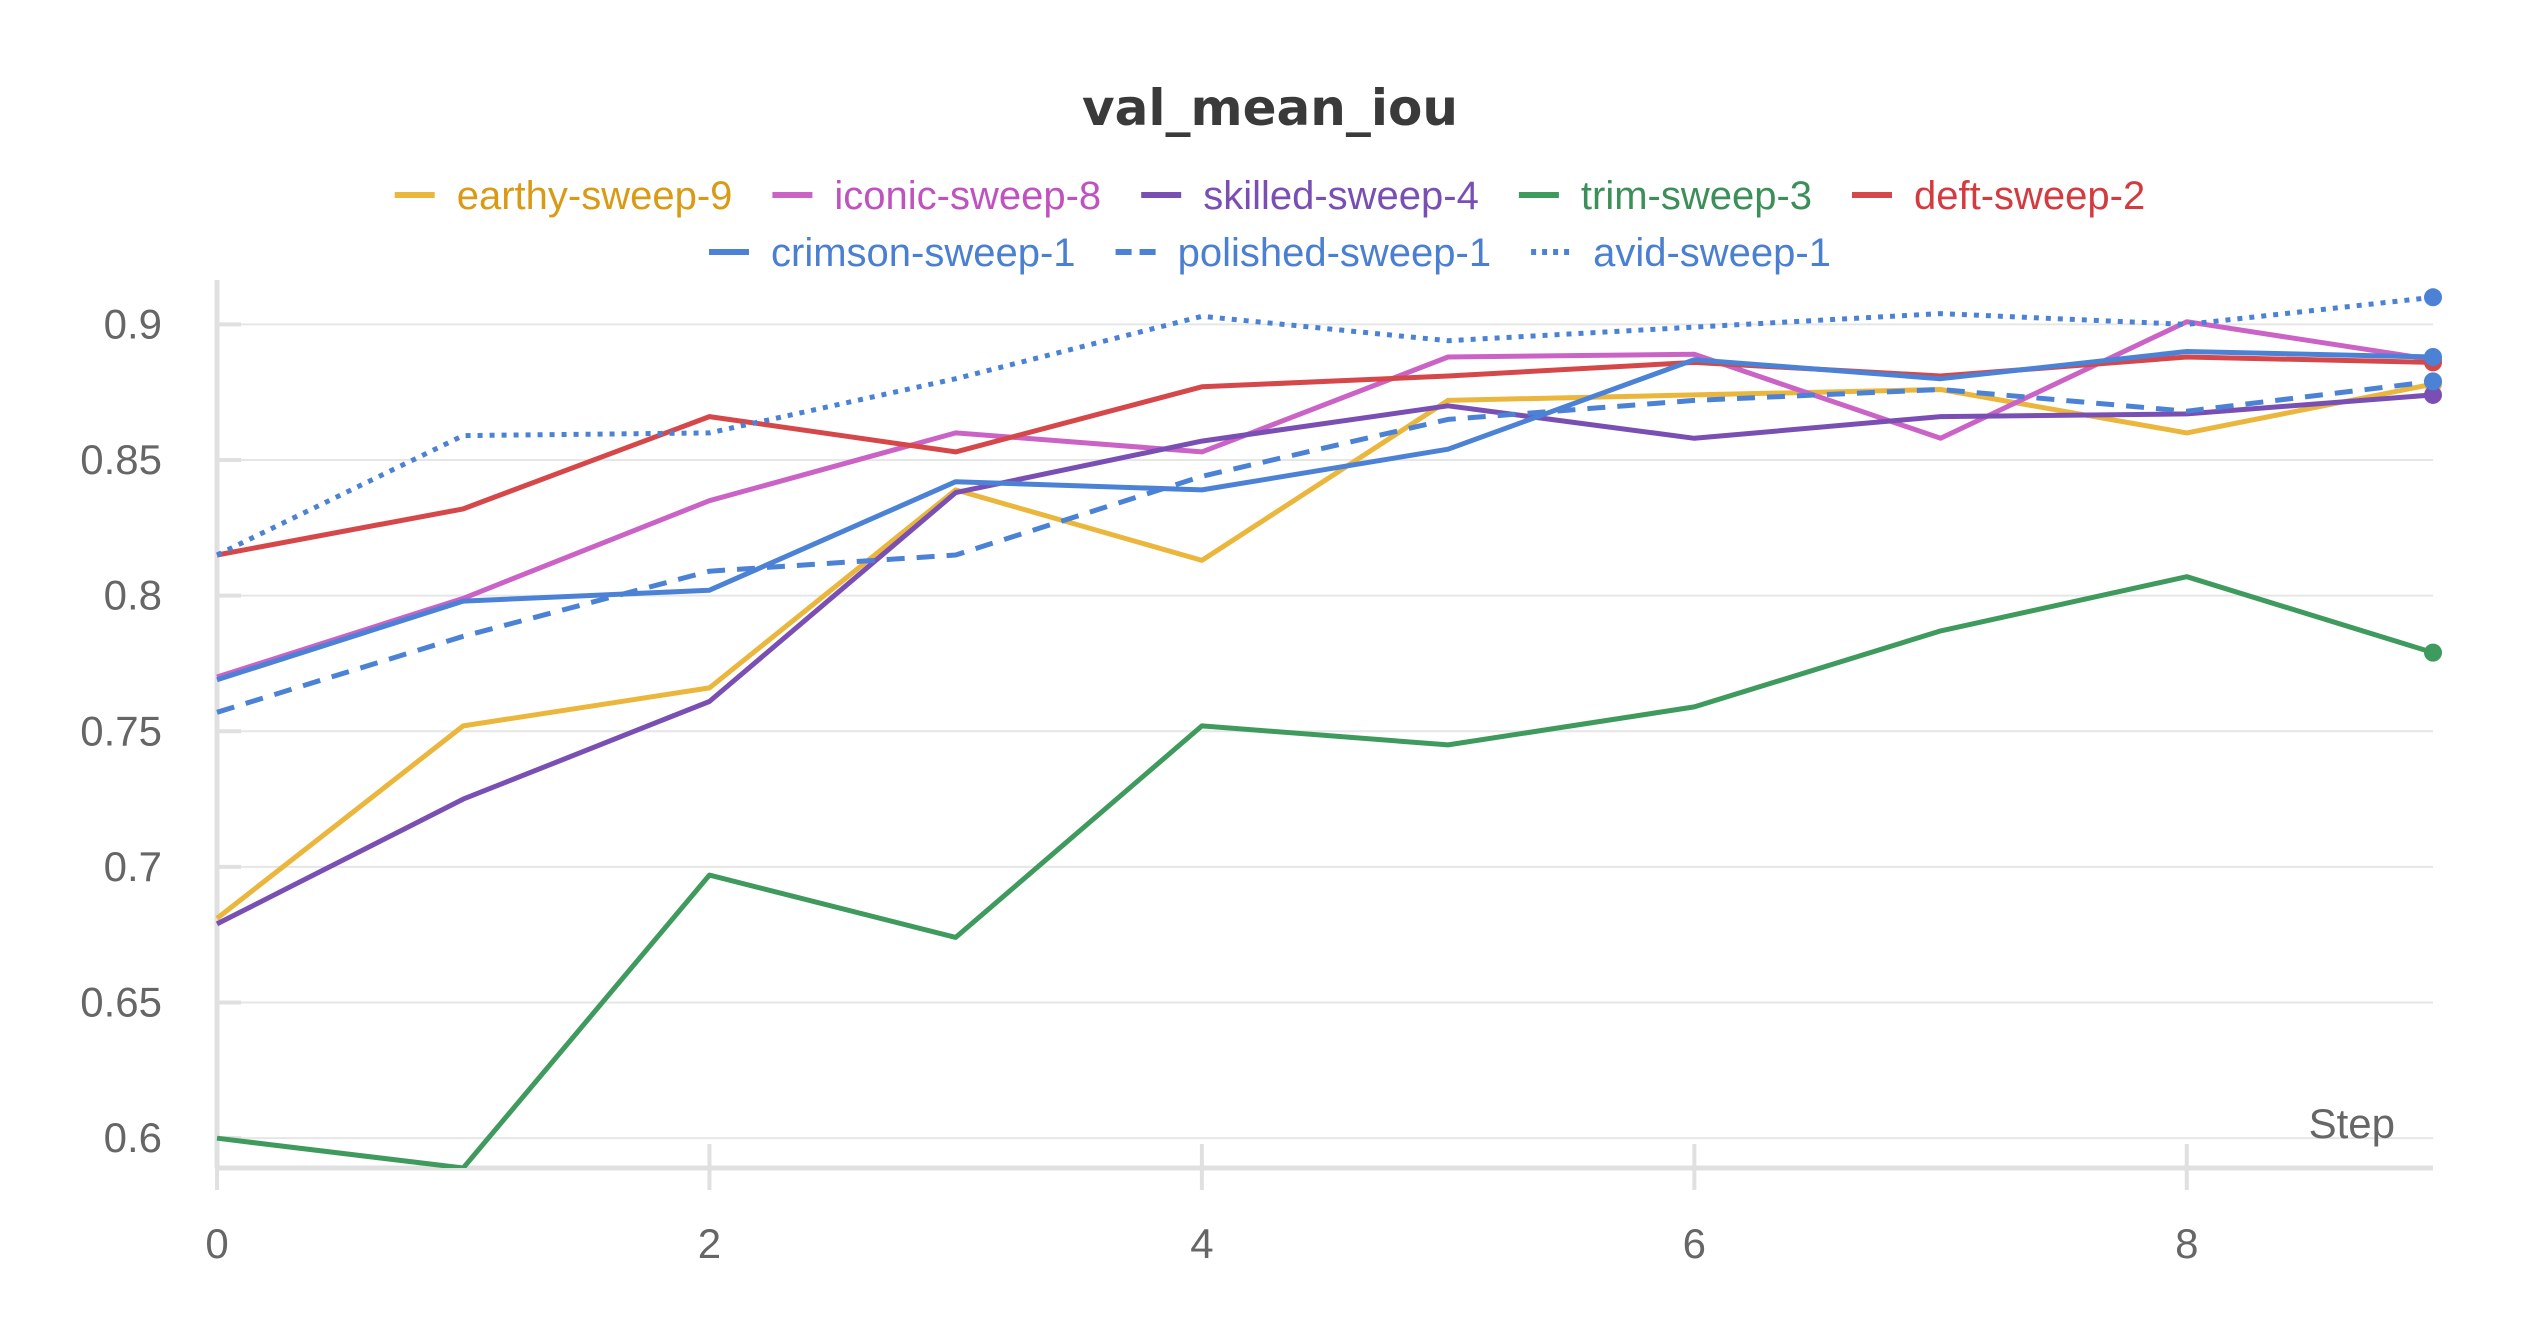 The image size is (2528, 1328). I want to click on legend-item: iconic-sweep-8, so click(936, 196).